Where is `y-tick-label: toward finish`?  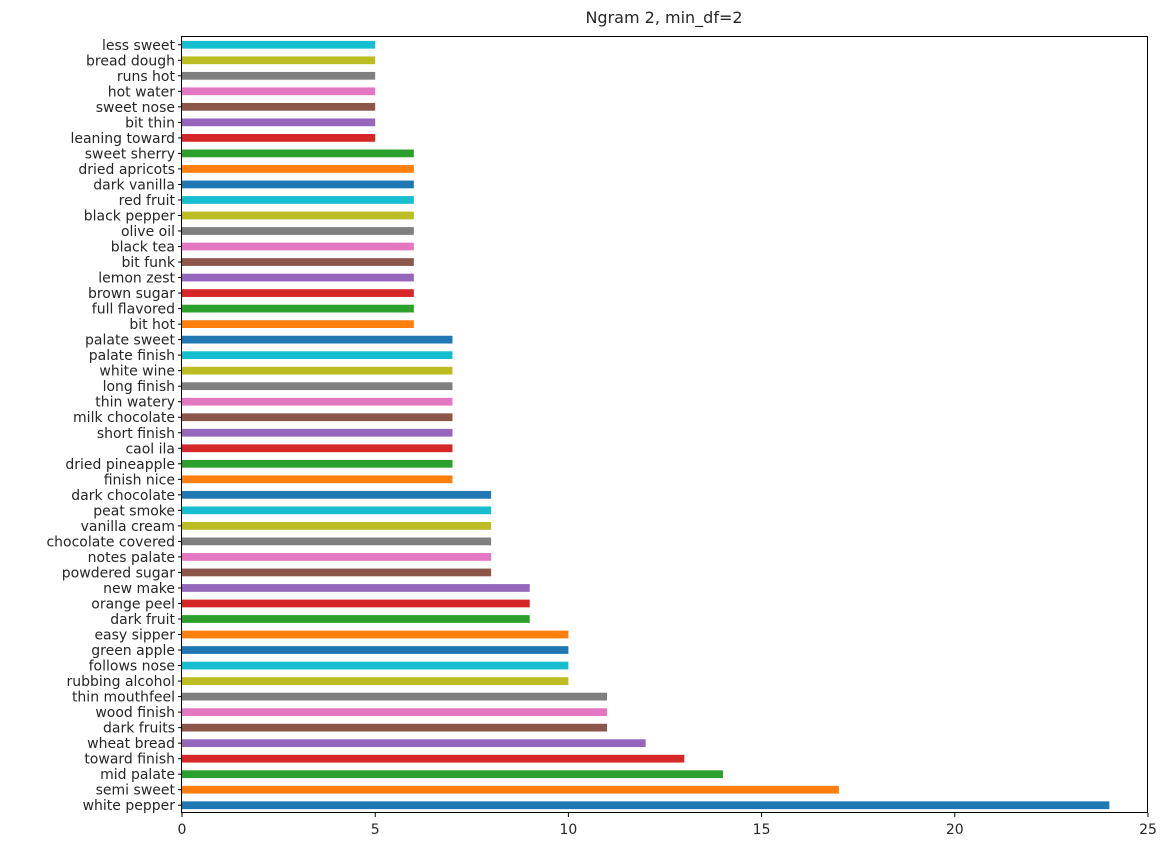
y-tick-label: toward finish is located at coordinates (129, 760).